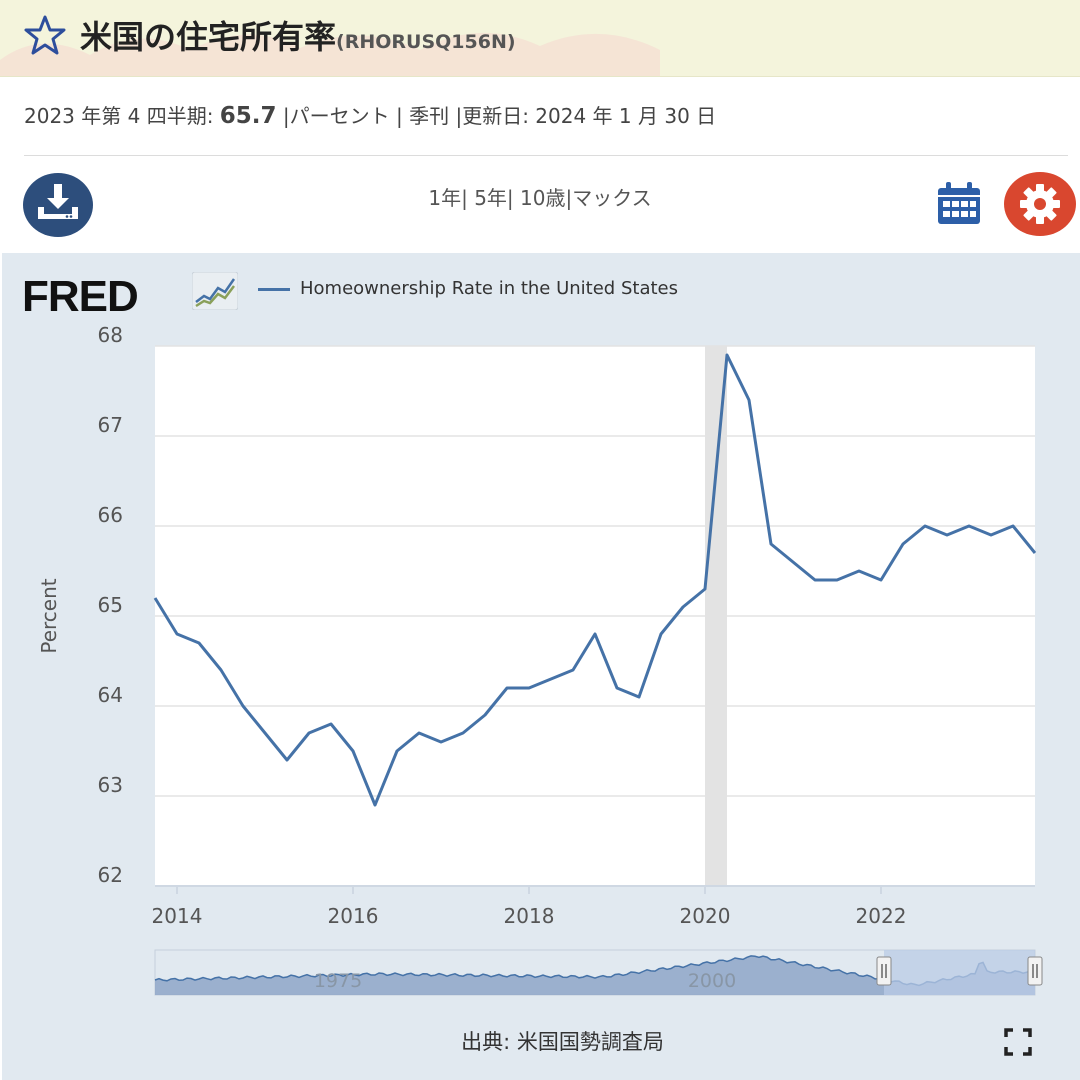 The width and height of the screenshot is (1080, 1080). I want to click on fred-chart-logo-icon, so click(215, 291).